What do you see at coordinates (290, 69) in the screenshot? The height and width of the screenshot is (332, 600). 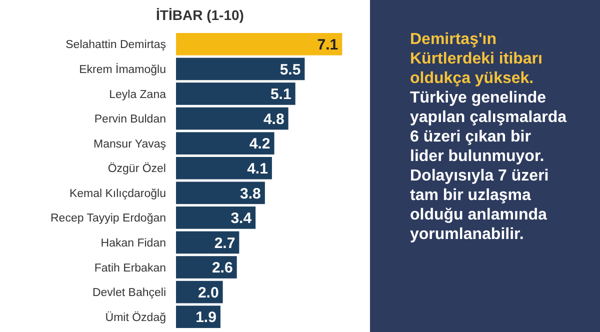 I see `data-label: 5.5` at bounding box center [290, 69].